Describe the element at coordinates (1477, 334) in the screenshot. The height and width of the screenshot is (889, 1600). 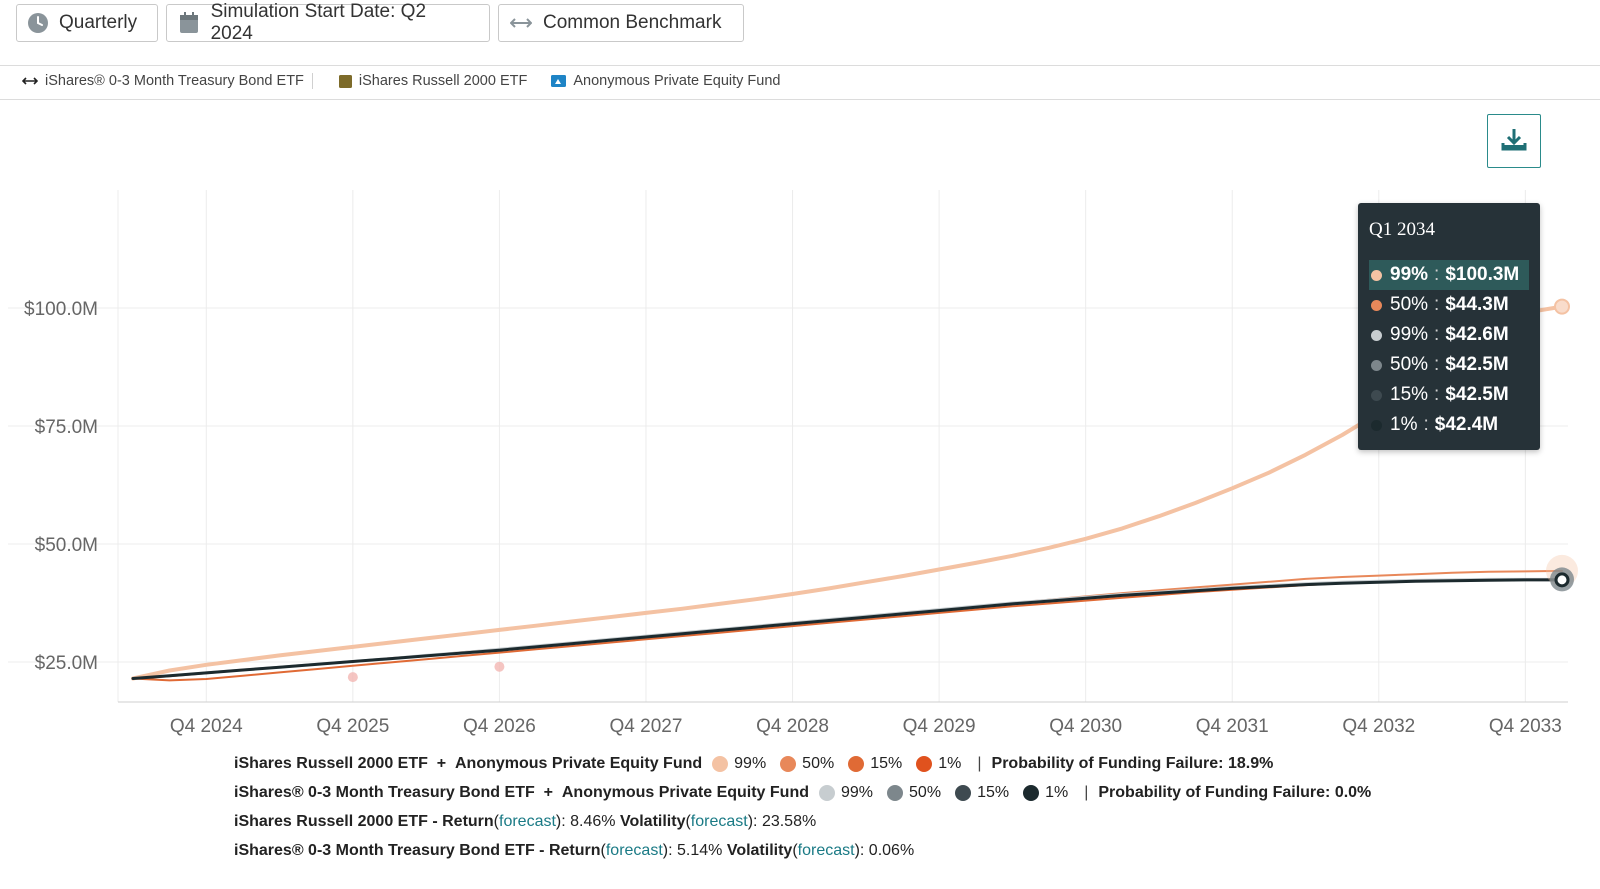
I see `tooltip-value: $42.6M` at that location.